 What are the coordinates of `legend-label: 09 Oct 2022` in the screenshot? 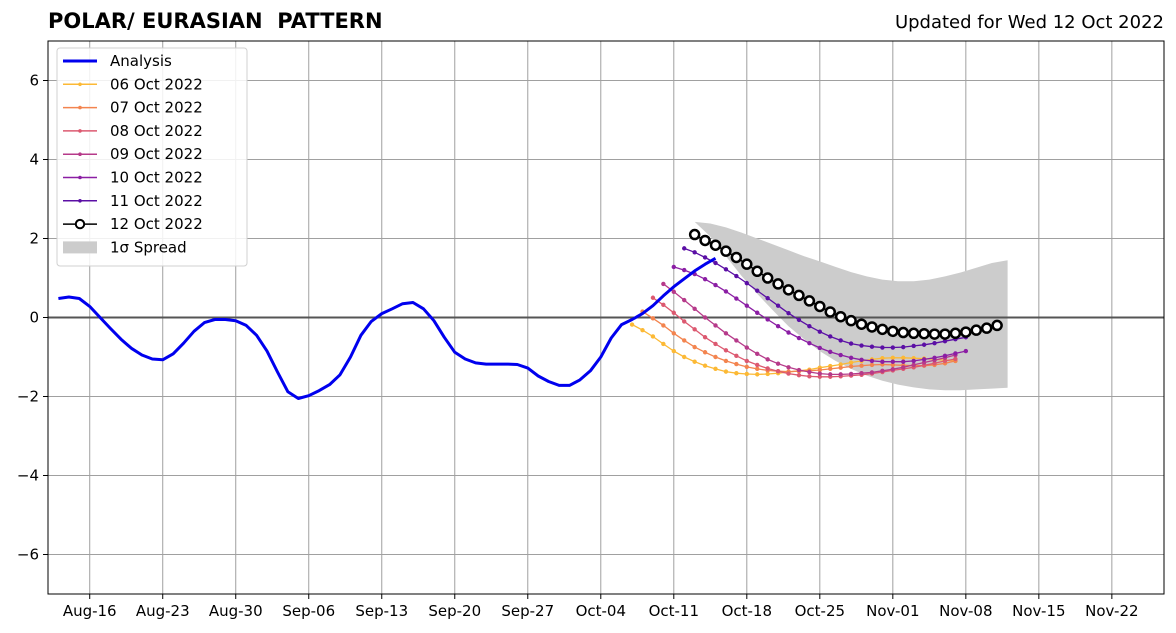 It's located at (156, 154).